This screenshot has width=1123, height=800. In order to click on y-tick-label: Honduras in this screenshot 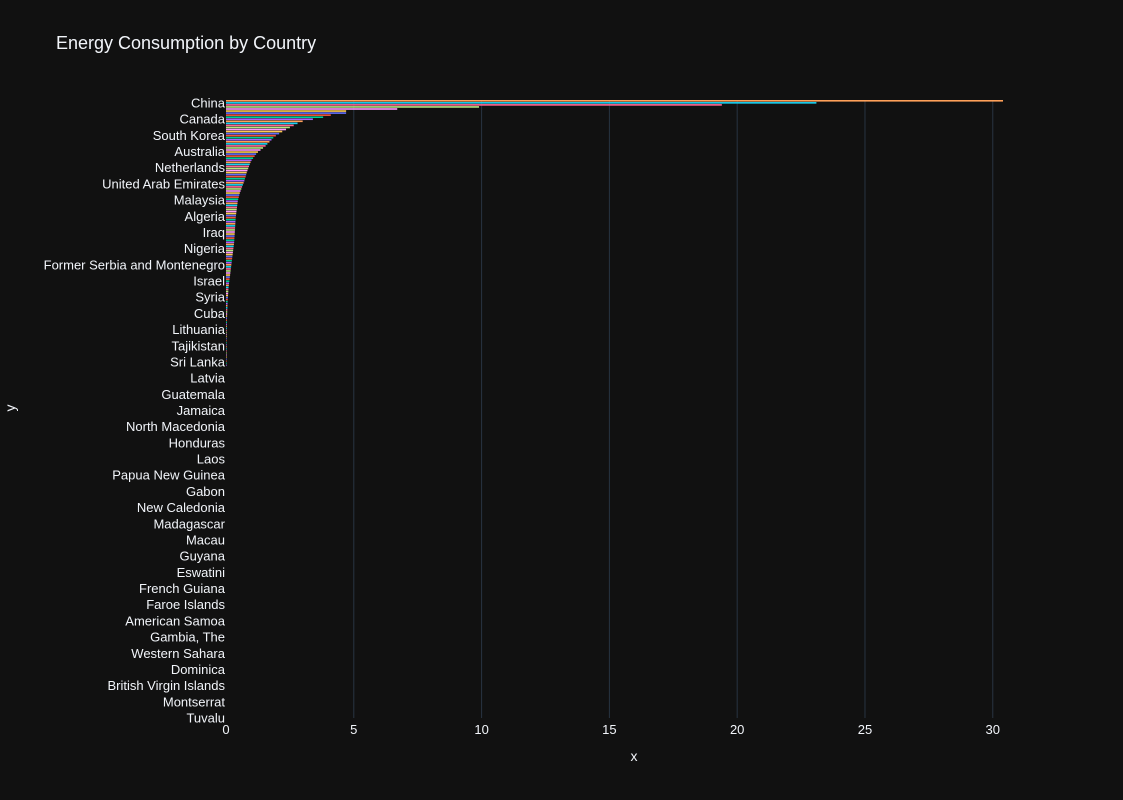, I will do `click(197, 442)`.